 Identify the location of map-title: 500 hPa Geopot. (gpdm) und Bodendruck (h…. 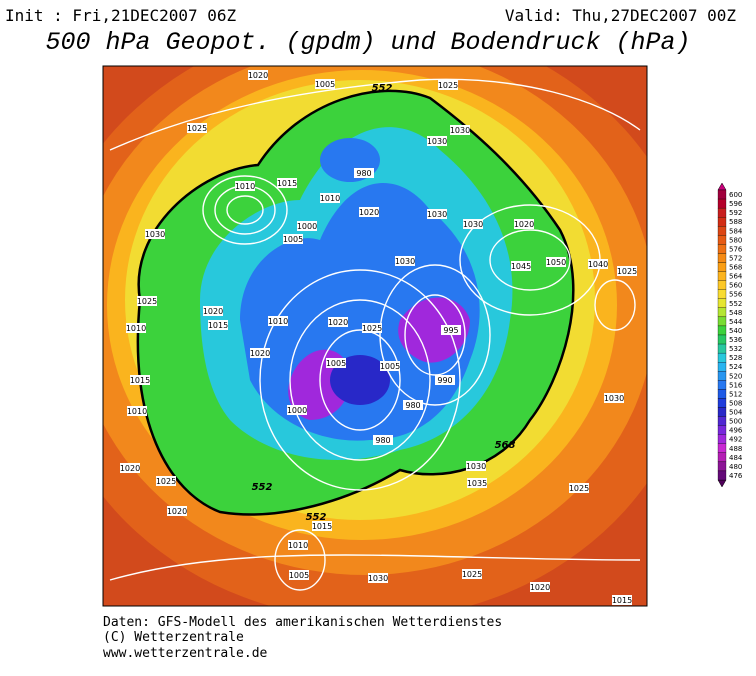
(367, 42).